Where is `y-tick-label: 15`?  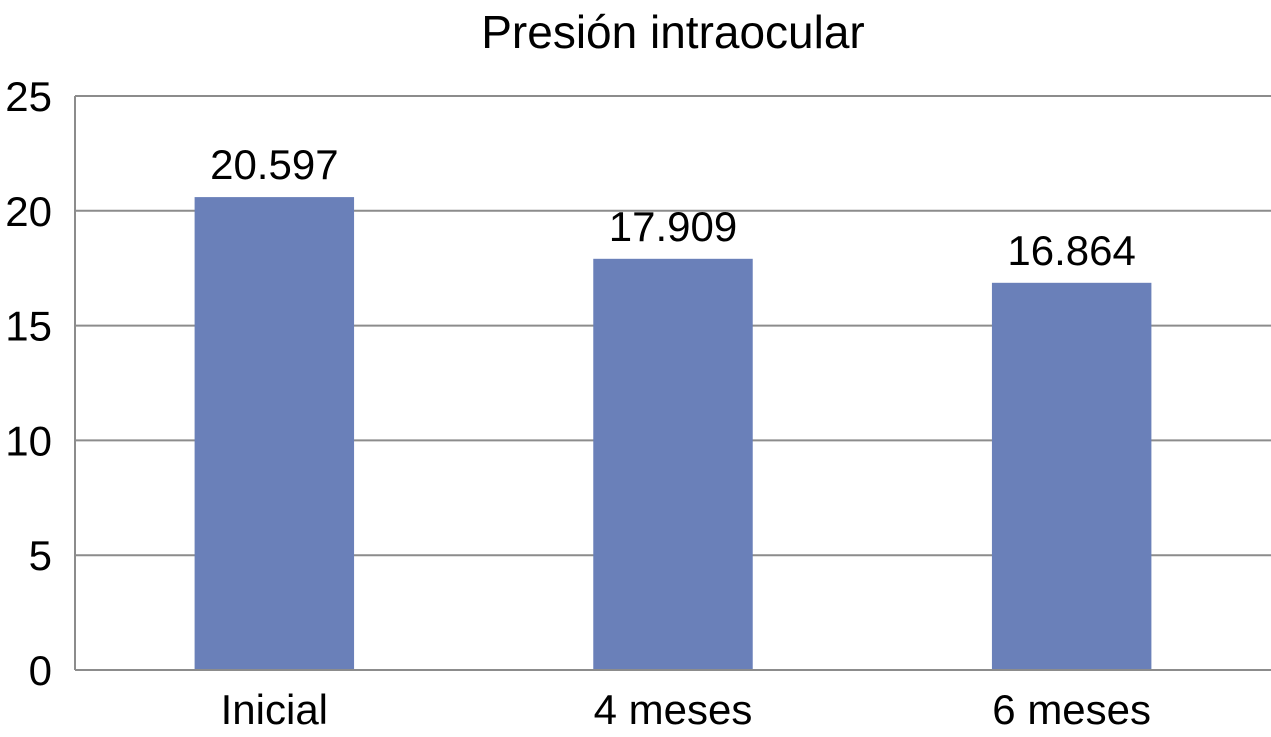
y-tick-label: 15 is located at coordinates (28, 326).